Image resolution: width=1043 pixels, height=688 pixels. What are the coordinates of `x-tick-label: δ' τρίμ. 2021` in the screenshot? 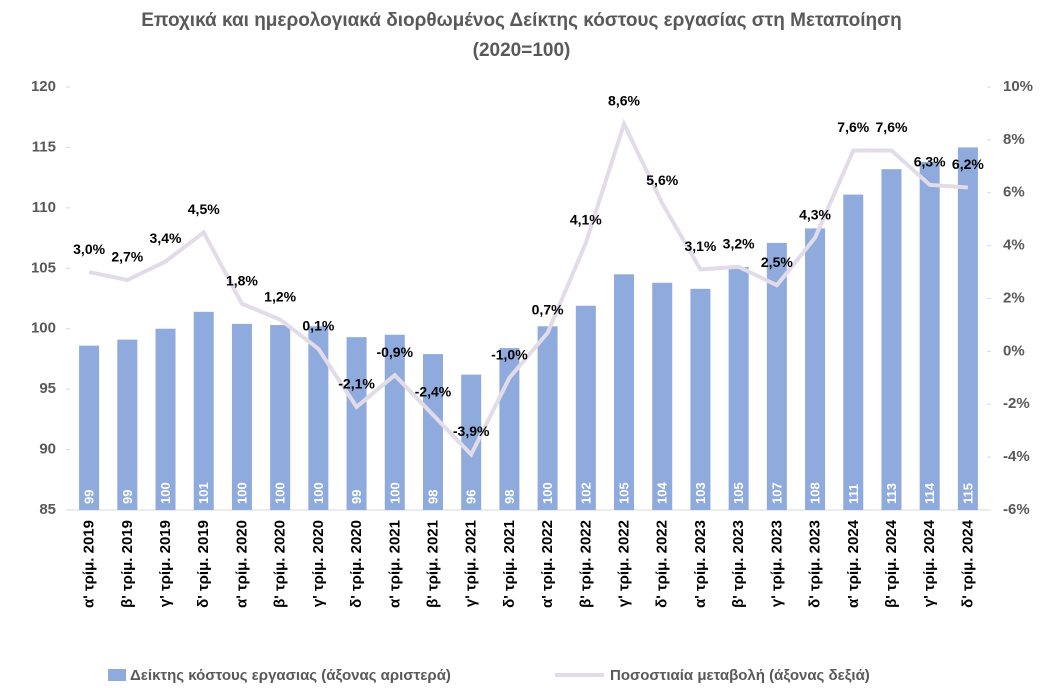 It's located at (509, 564).